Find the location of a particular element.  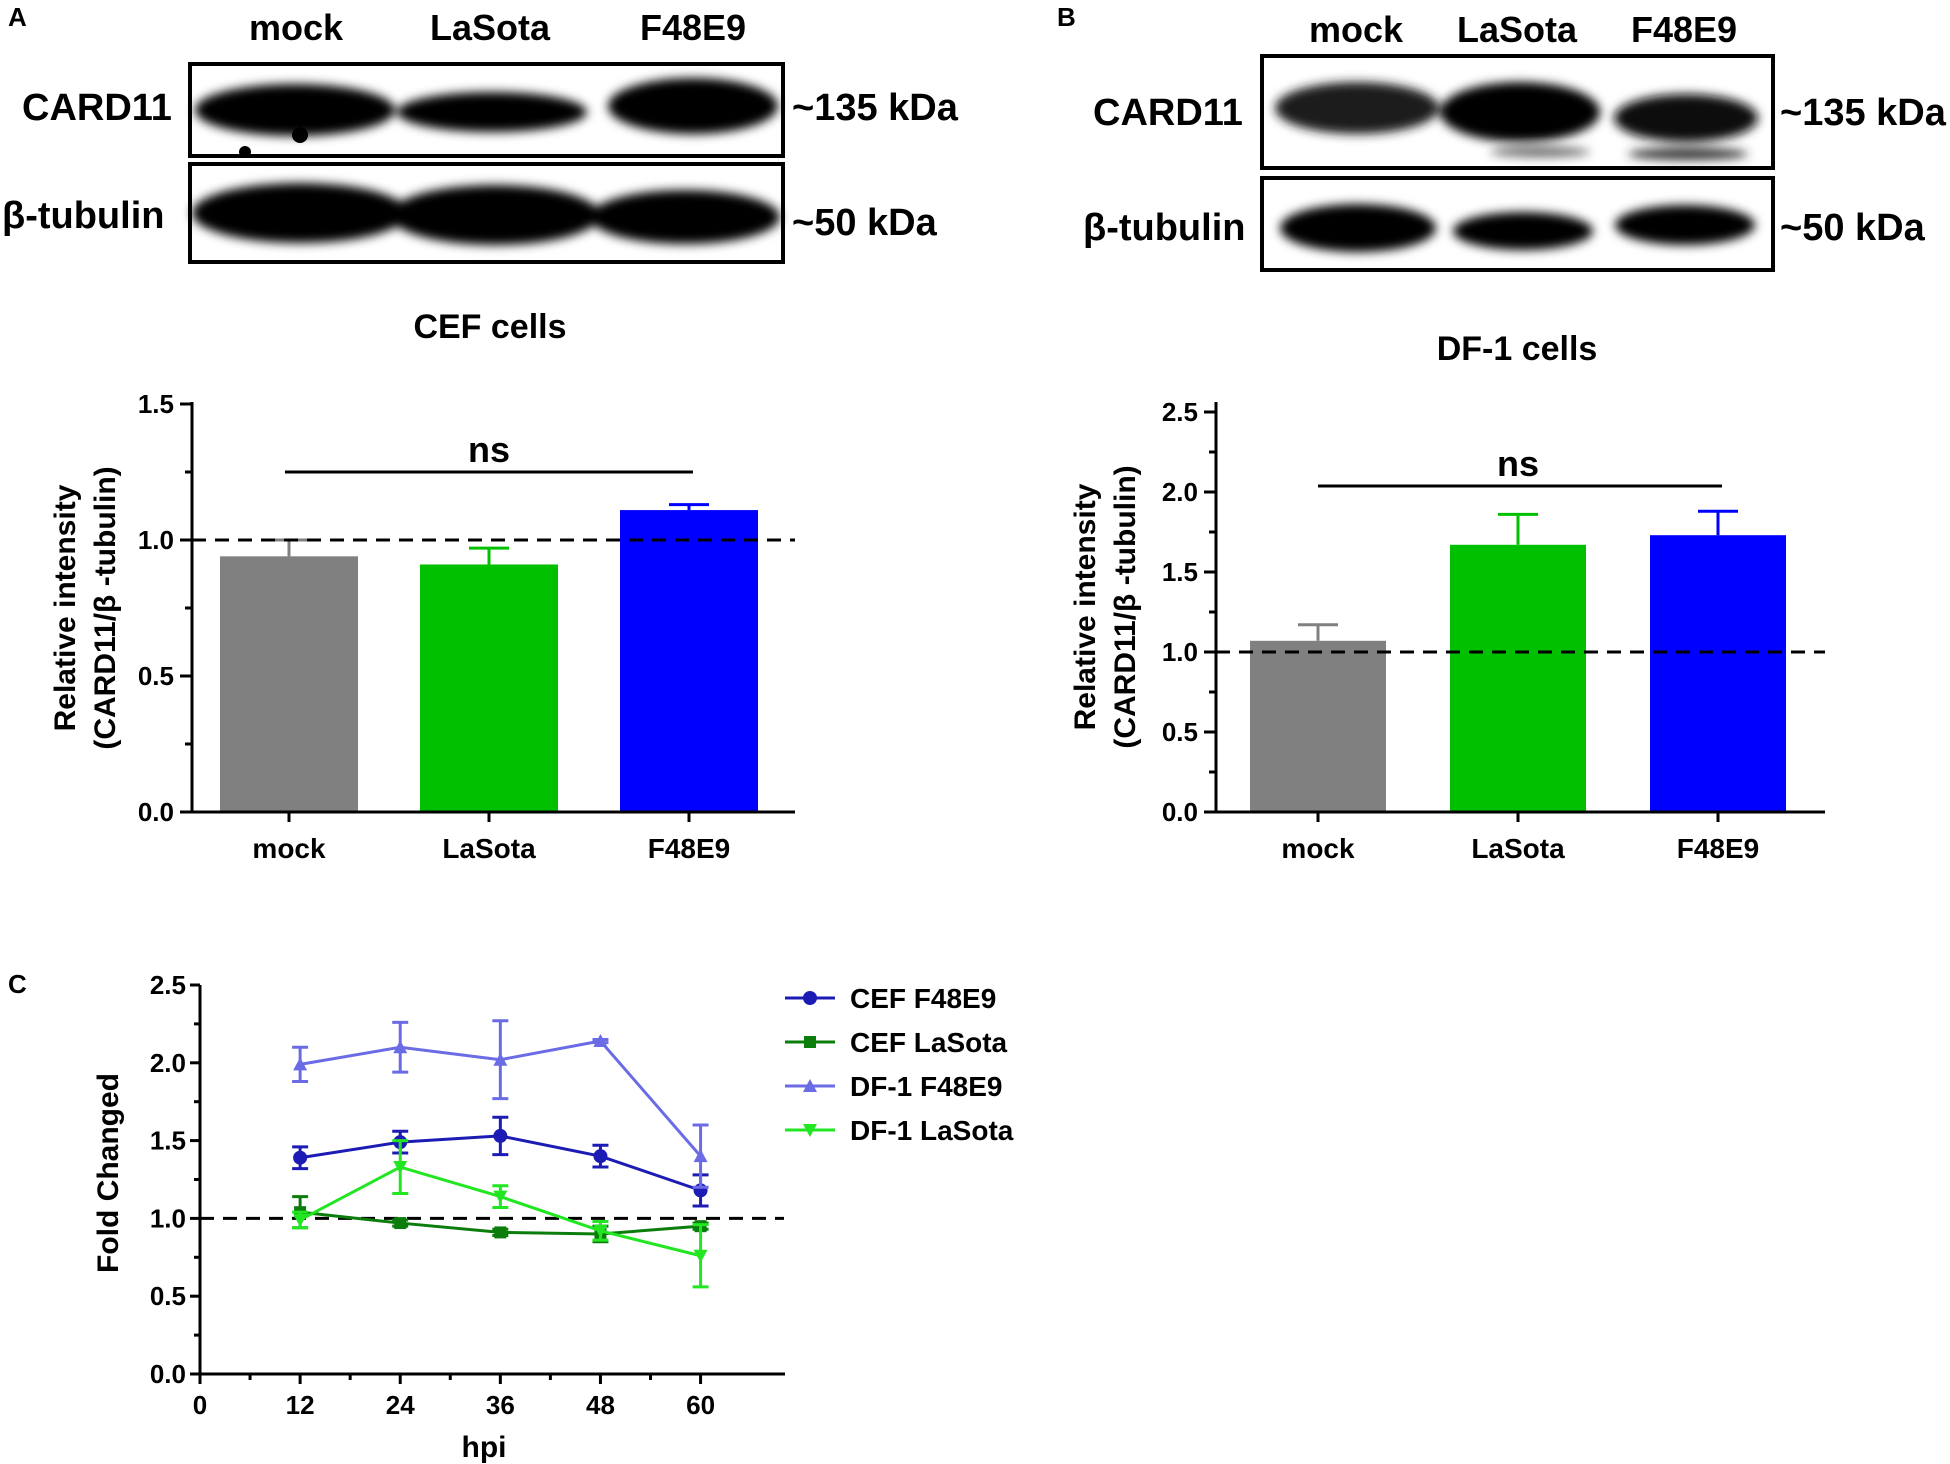

panel-b-blot-label-card11: CARD11 is located at coordinates (1168, 113).